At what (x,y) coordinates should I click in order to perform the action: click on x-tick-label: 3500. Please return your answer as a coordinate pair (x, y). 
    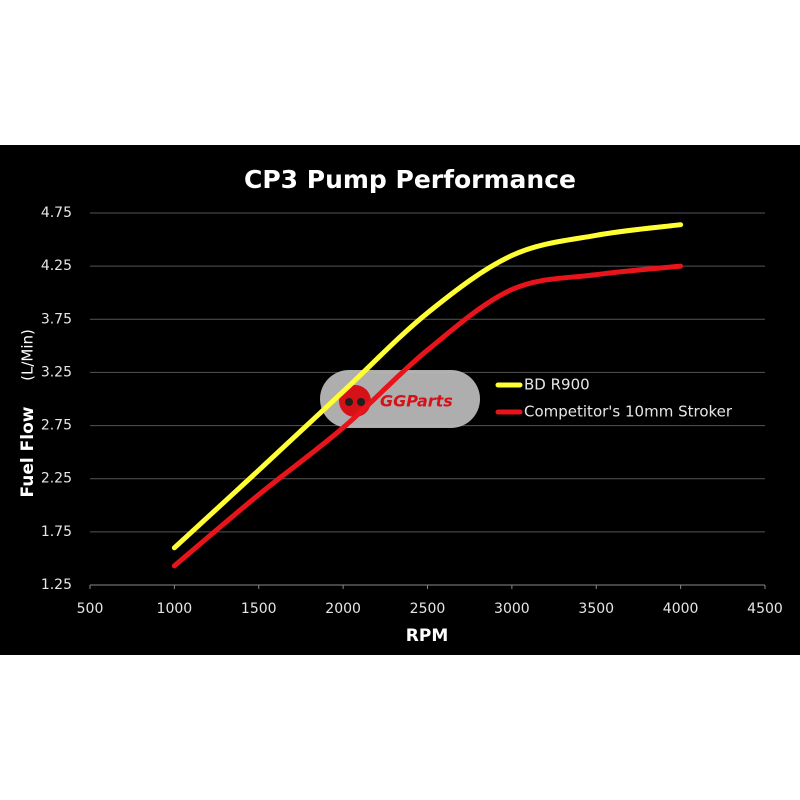
    Looking at the image, I should click on (596, 609).